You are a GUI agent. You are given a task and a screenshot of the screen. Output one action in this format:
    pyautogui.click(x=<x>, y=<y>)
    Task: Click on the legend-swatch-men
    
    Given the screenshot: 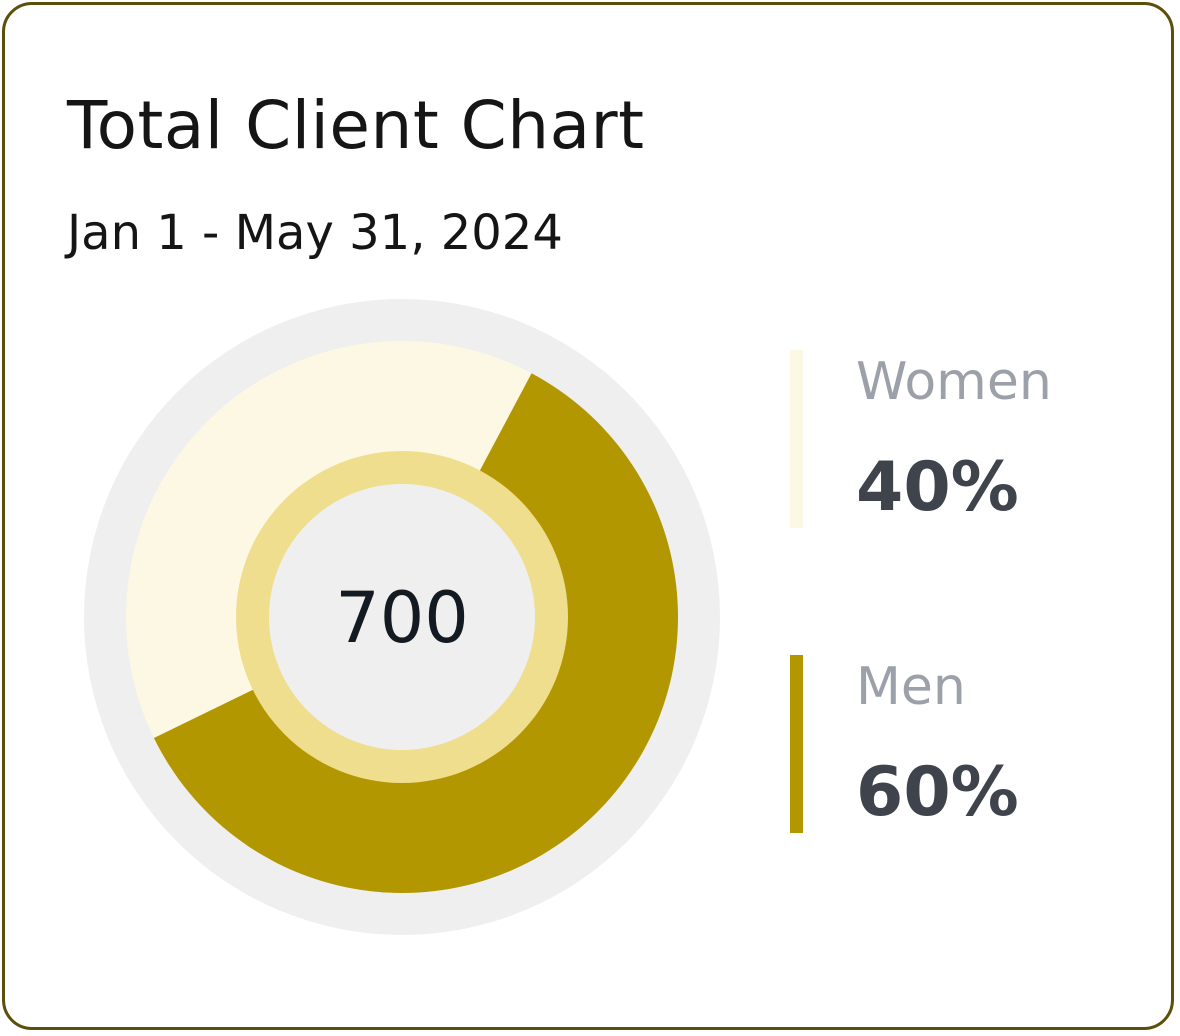 What is the action you would take?
    pyautogui.click(x=796, y=744)
    